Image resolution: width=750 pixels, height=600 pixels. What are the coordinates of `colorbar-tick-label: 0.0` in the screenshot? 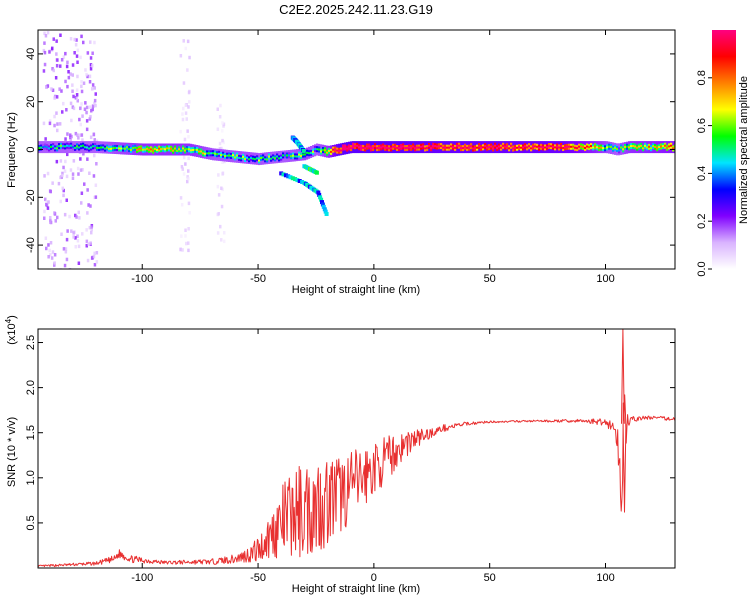 It's located at (702, 268).